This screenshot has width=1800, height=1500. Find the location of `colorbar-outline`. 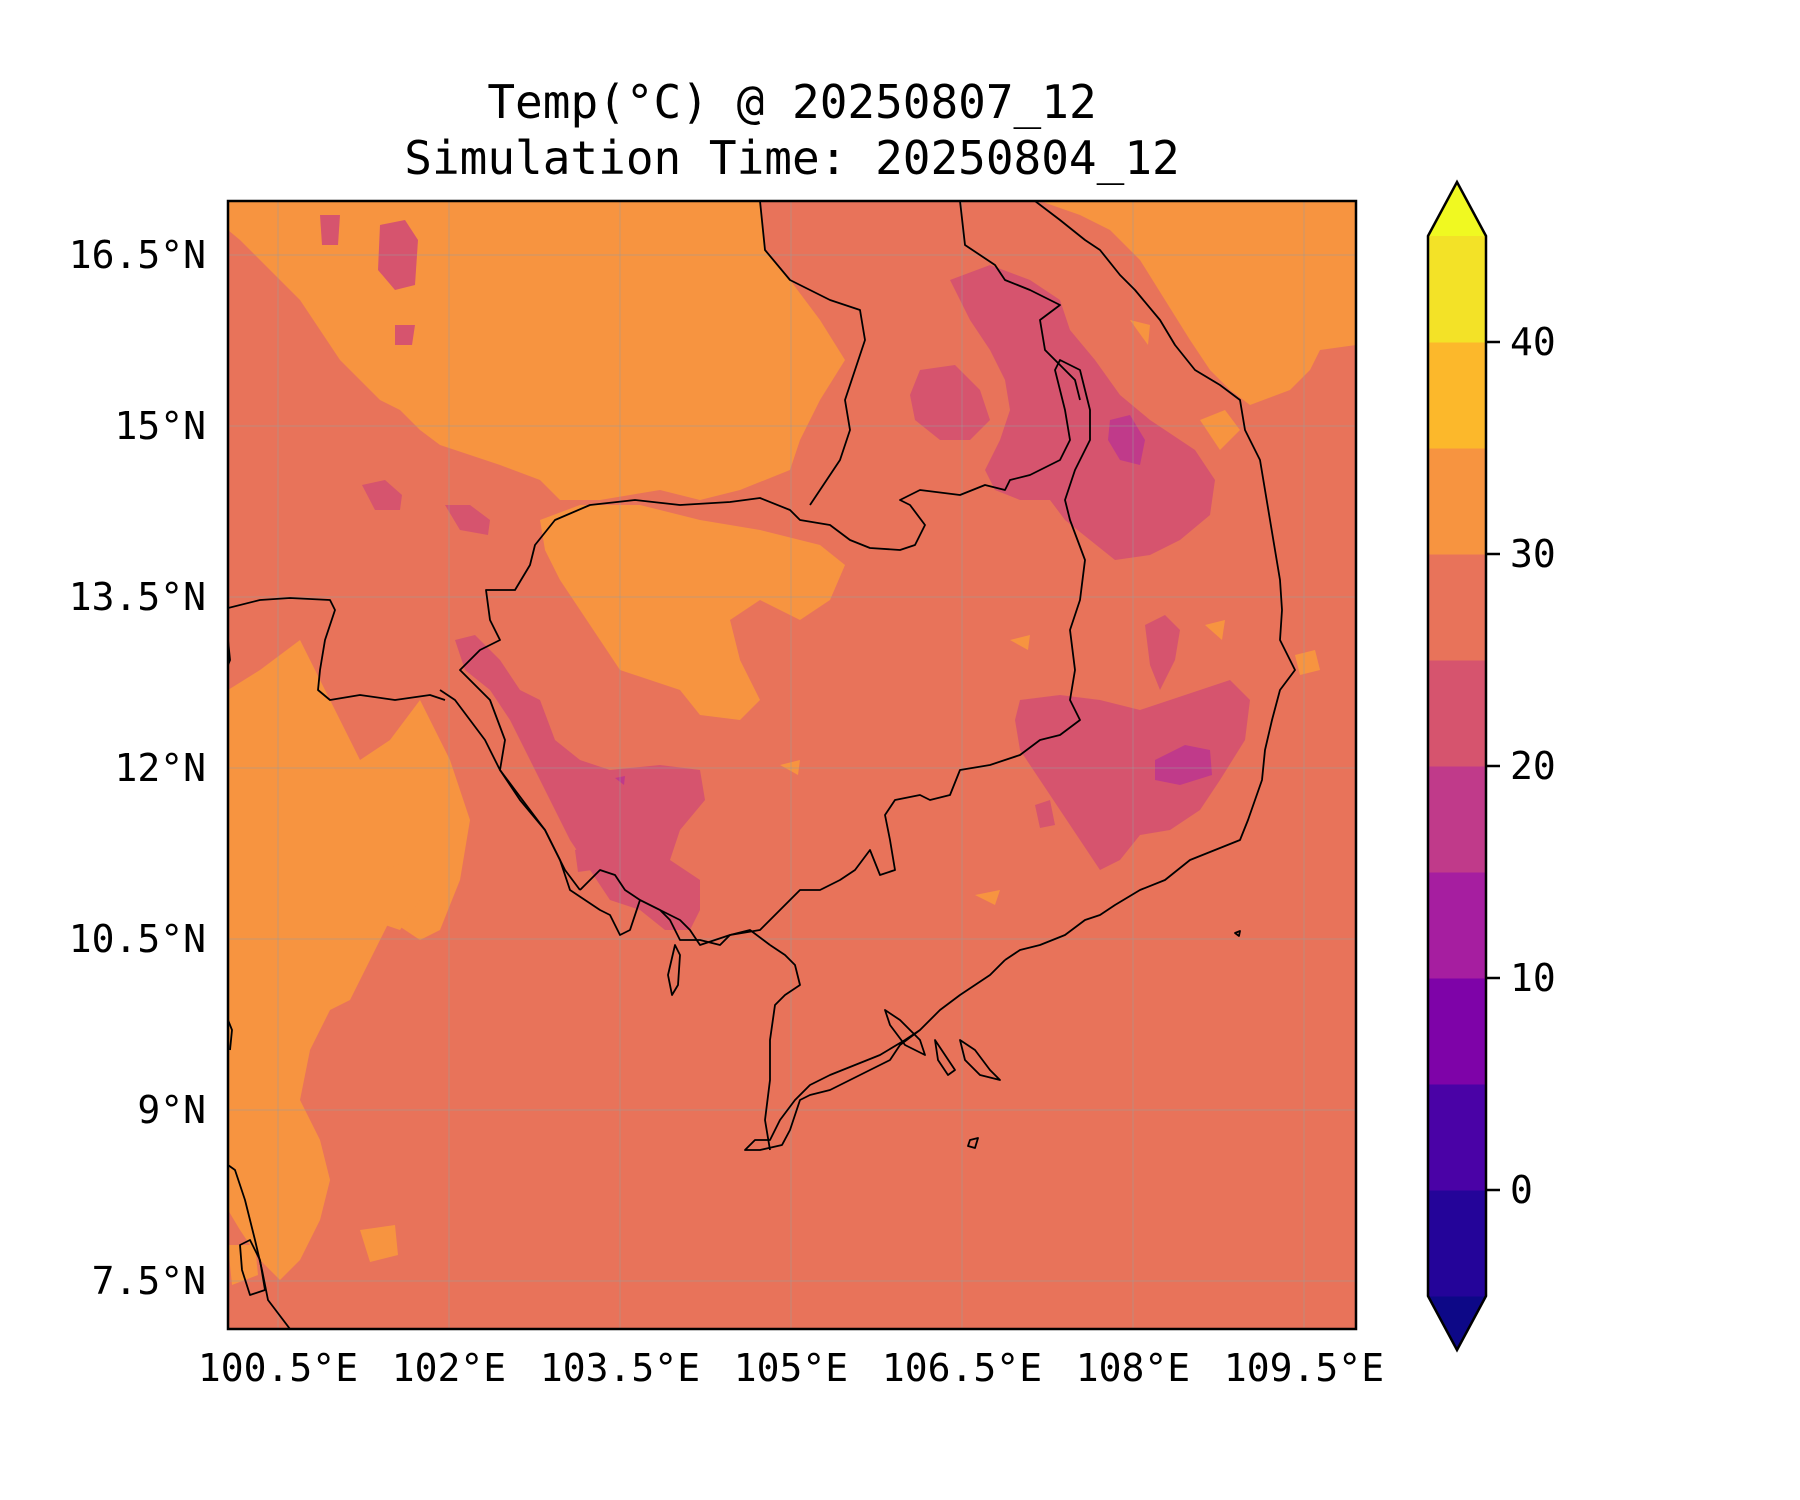

colorbar-outline is located at coordinates (1457, 766).